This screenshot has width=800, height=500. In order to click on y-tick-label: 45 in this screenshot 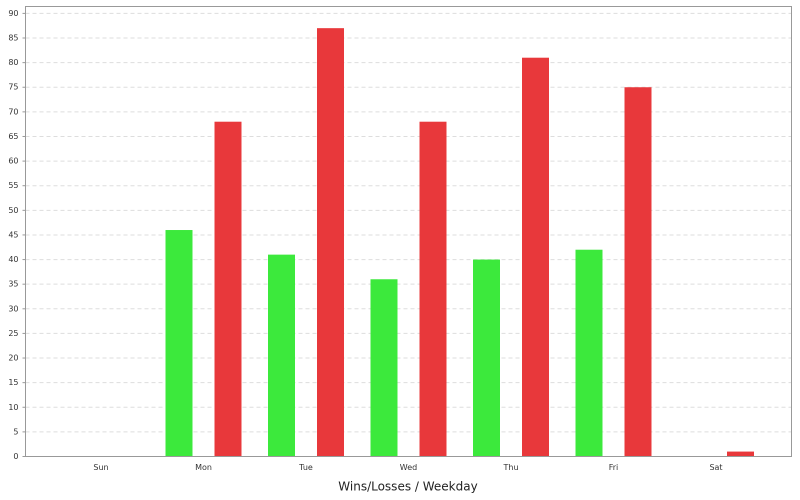, I will do `click(13, 234)`.